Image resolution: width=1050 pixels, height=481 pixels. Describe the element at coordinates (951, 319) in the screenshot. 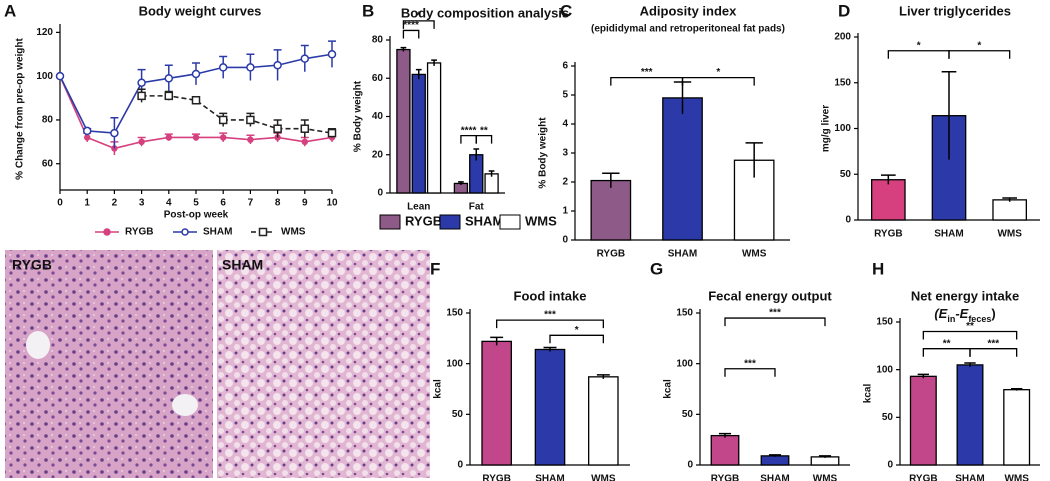

I see `subtitle-part: in` at that location.